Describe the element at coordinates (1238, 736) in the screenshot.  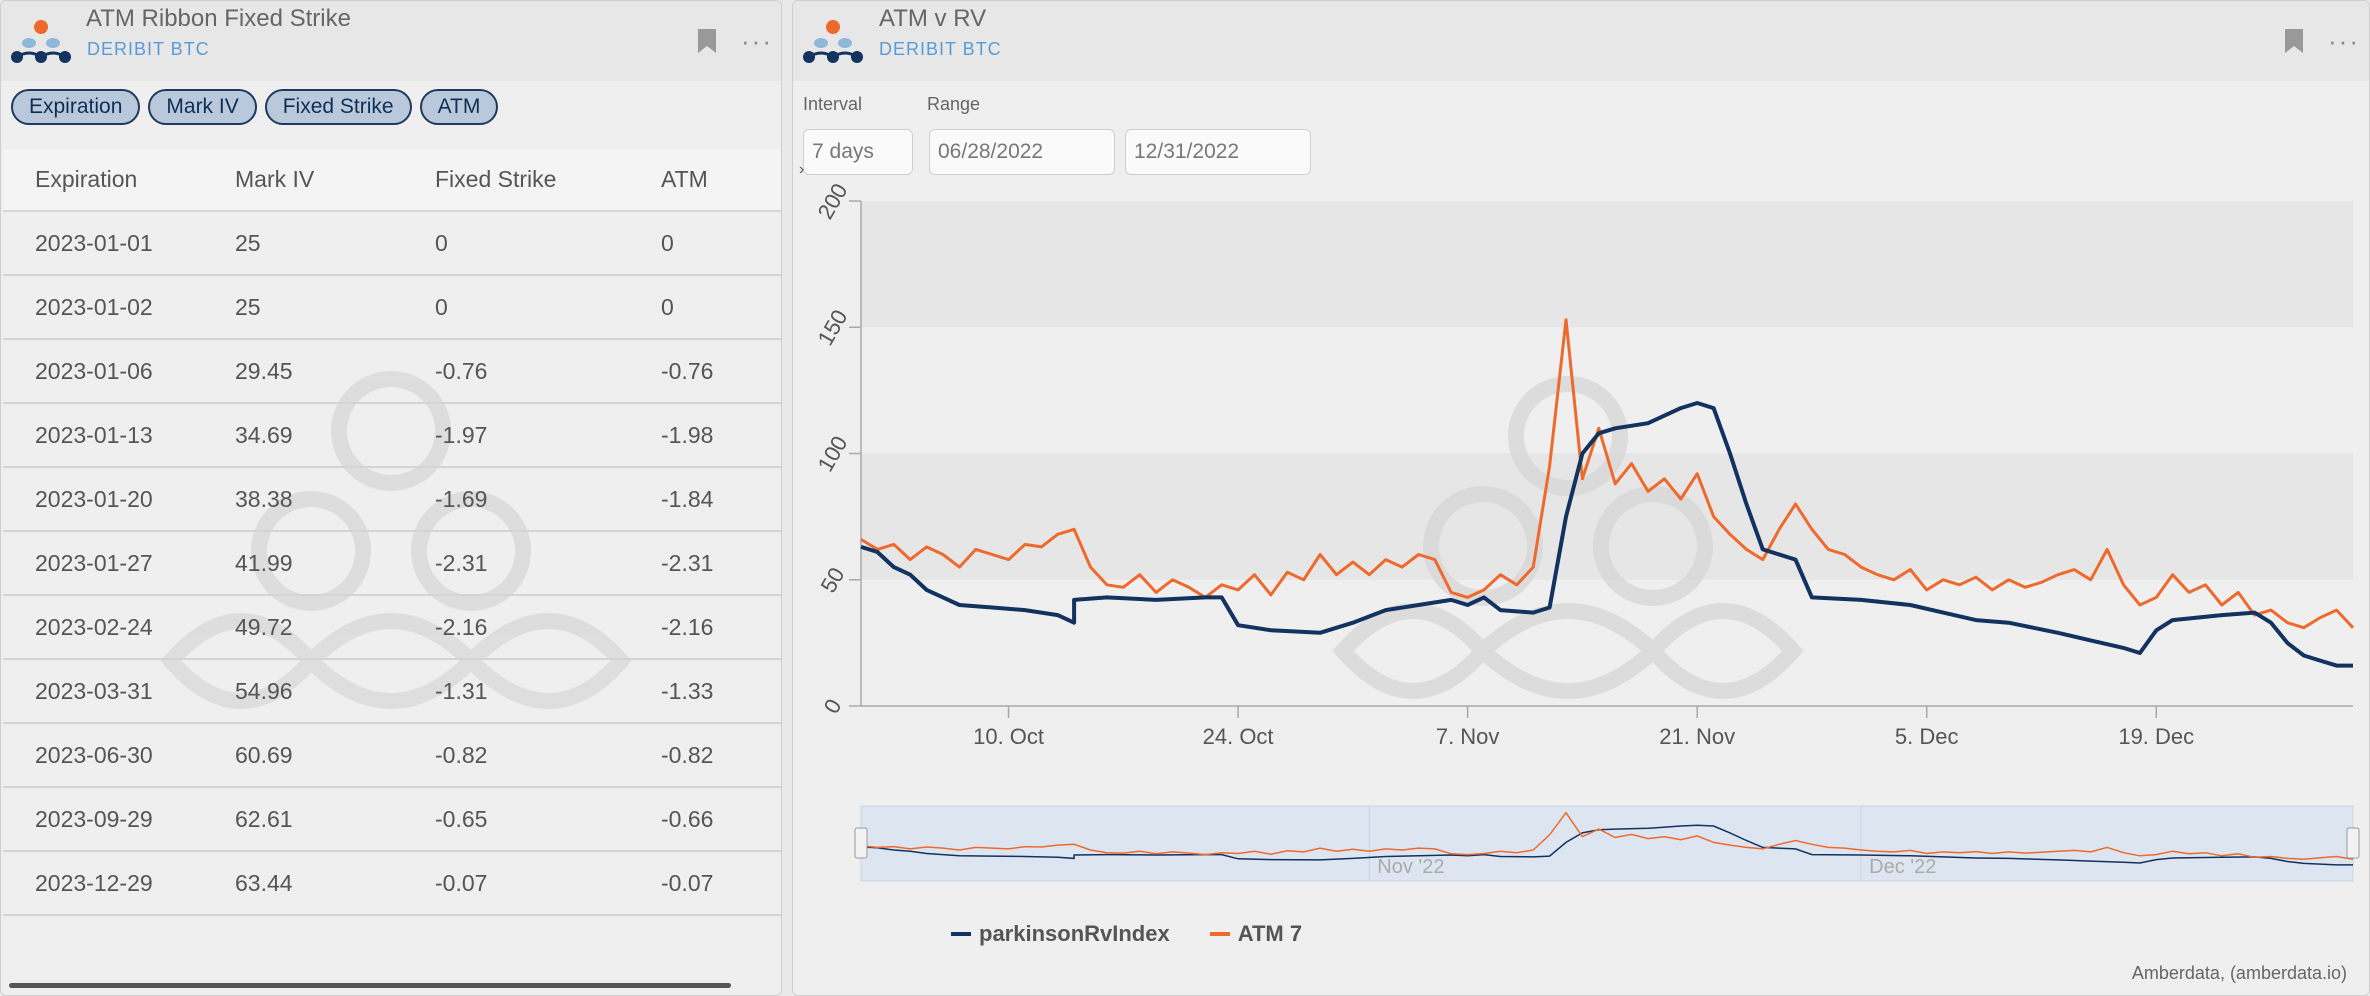
I see `x-tick-label: 24. Oct` at that location.